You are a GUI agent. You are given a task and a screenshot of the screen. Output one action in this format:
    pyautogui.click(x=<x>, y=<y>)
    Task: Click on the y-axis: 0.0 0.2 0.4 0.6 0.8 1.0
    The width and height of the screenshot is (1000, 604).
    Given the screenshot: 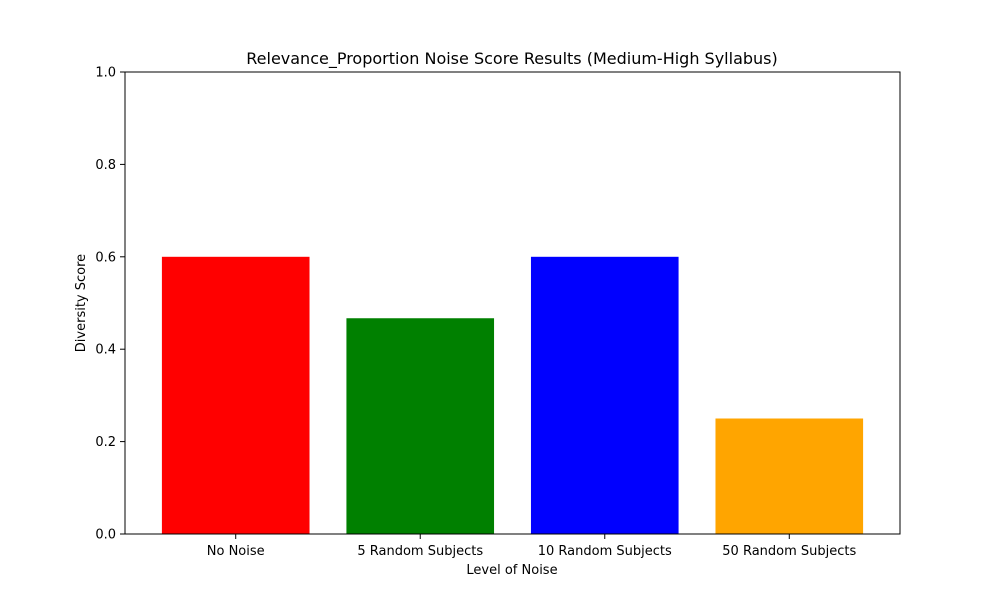 What is the action you would take?
    pyautogui.click(x=110, y=304)
    